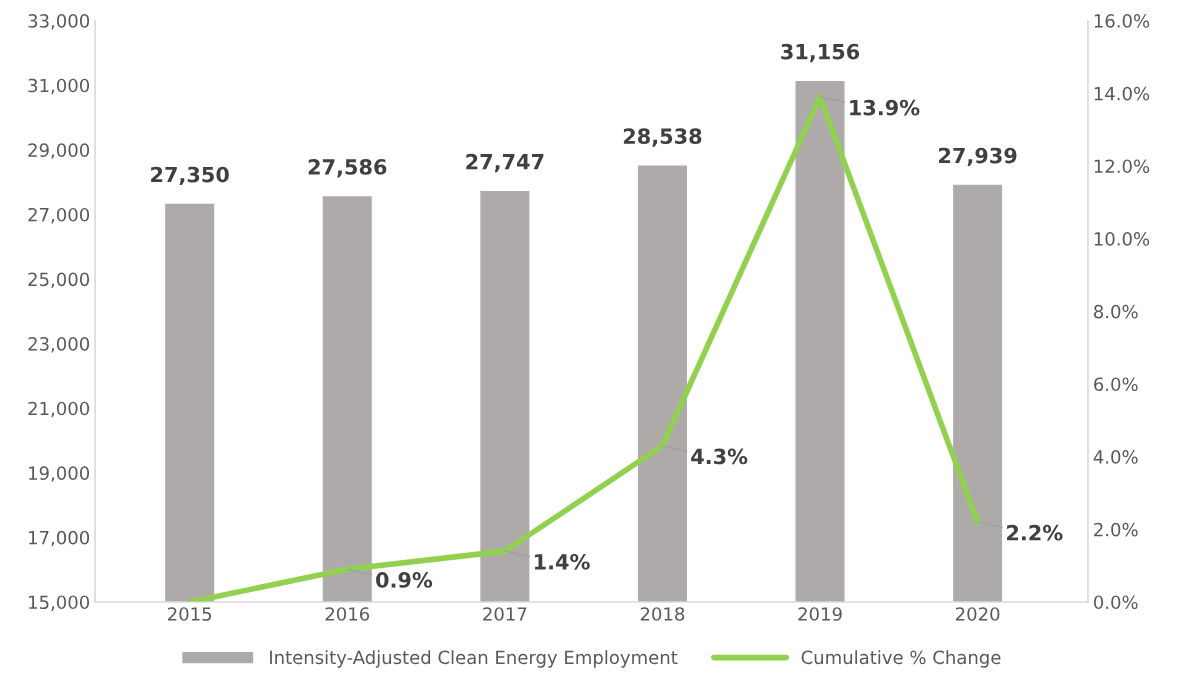  I want to click on data-label: 4.3%, so click(719, 456).